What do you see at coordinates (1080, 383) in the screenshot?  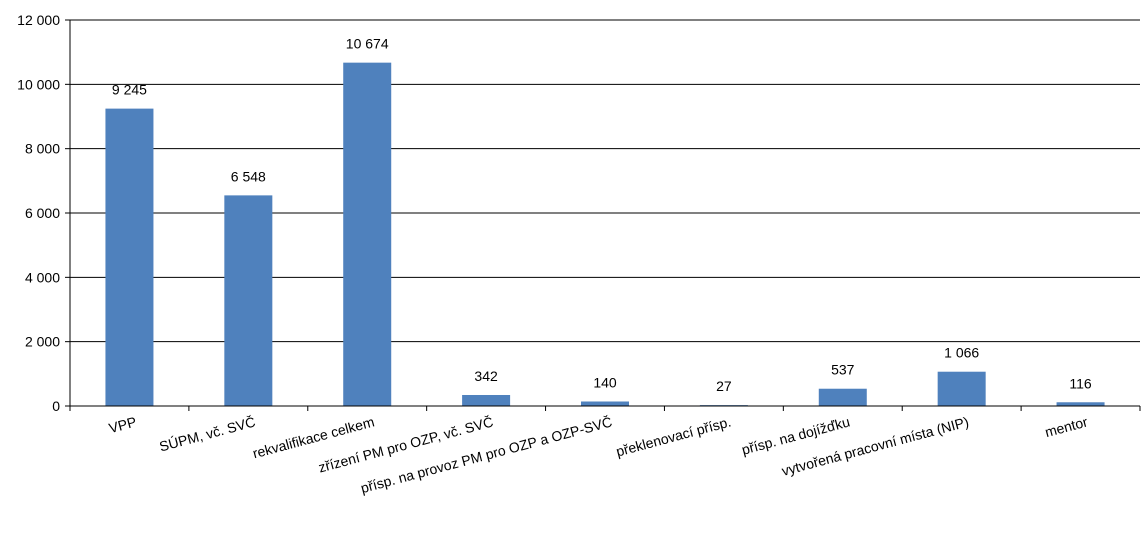 I see `data-label: 116` at bounding box center [1080, 383].